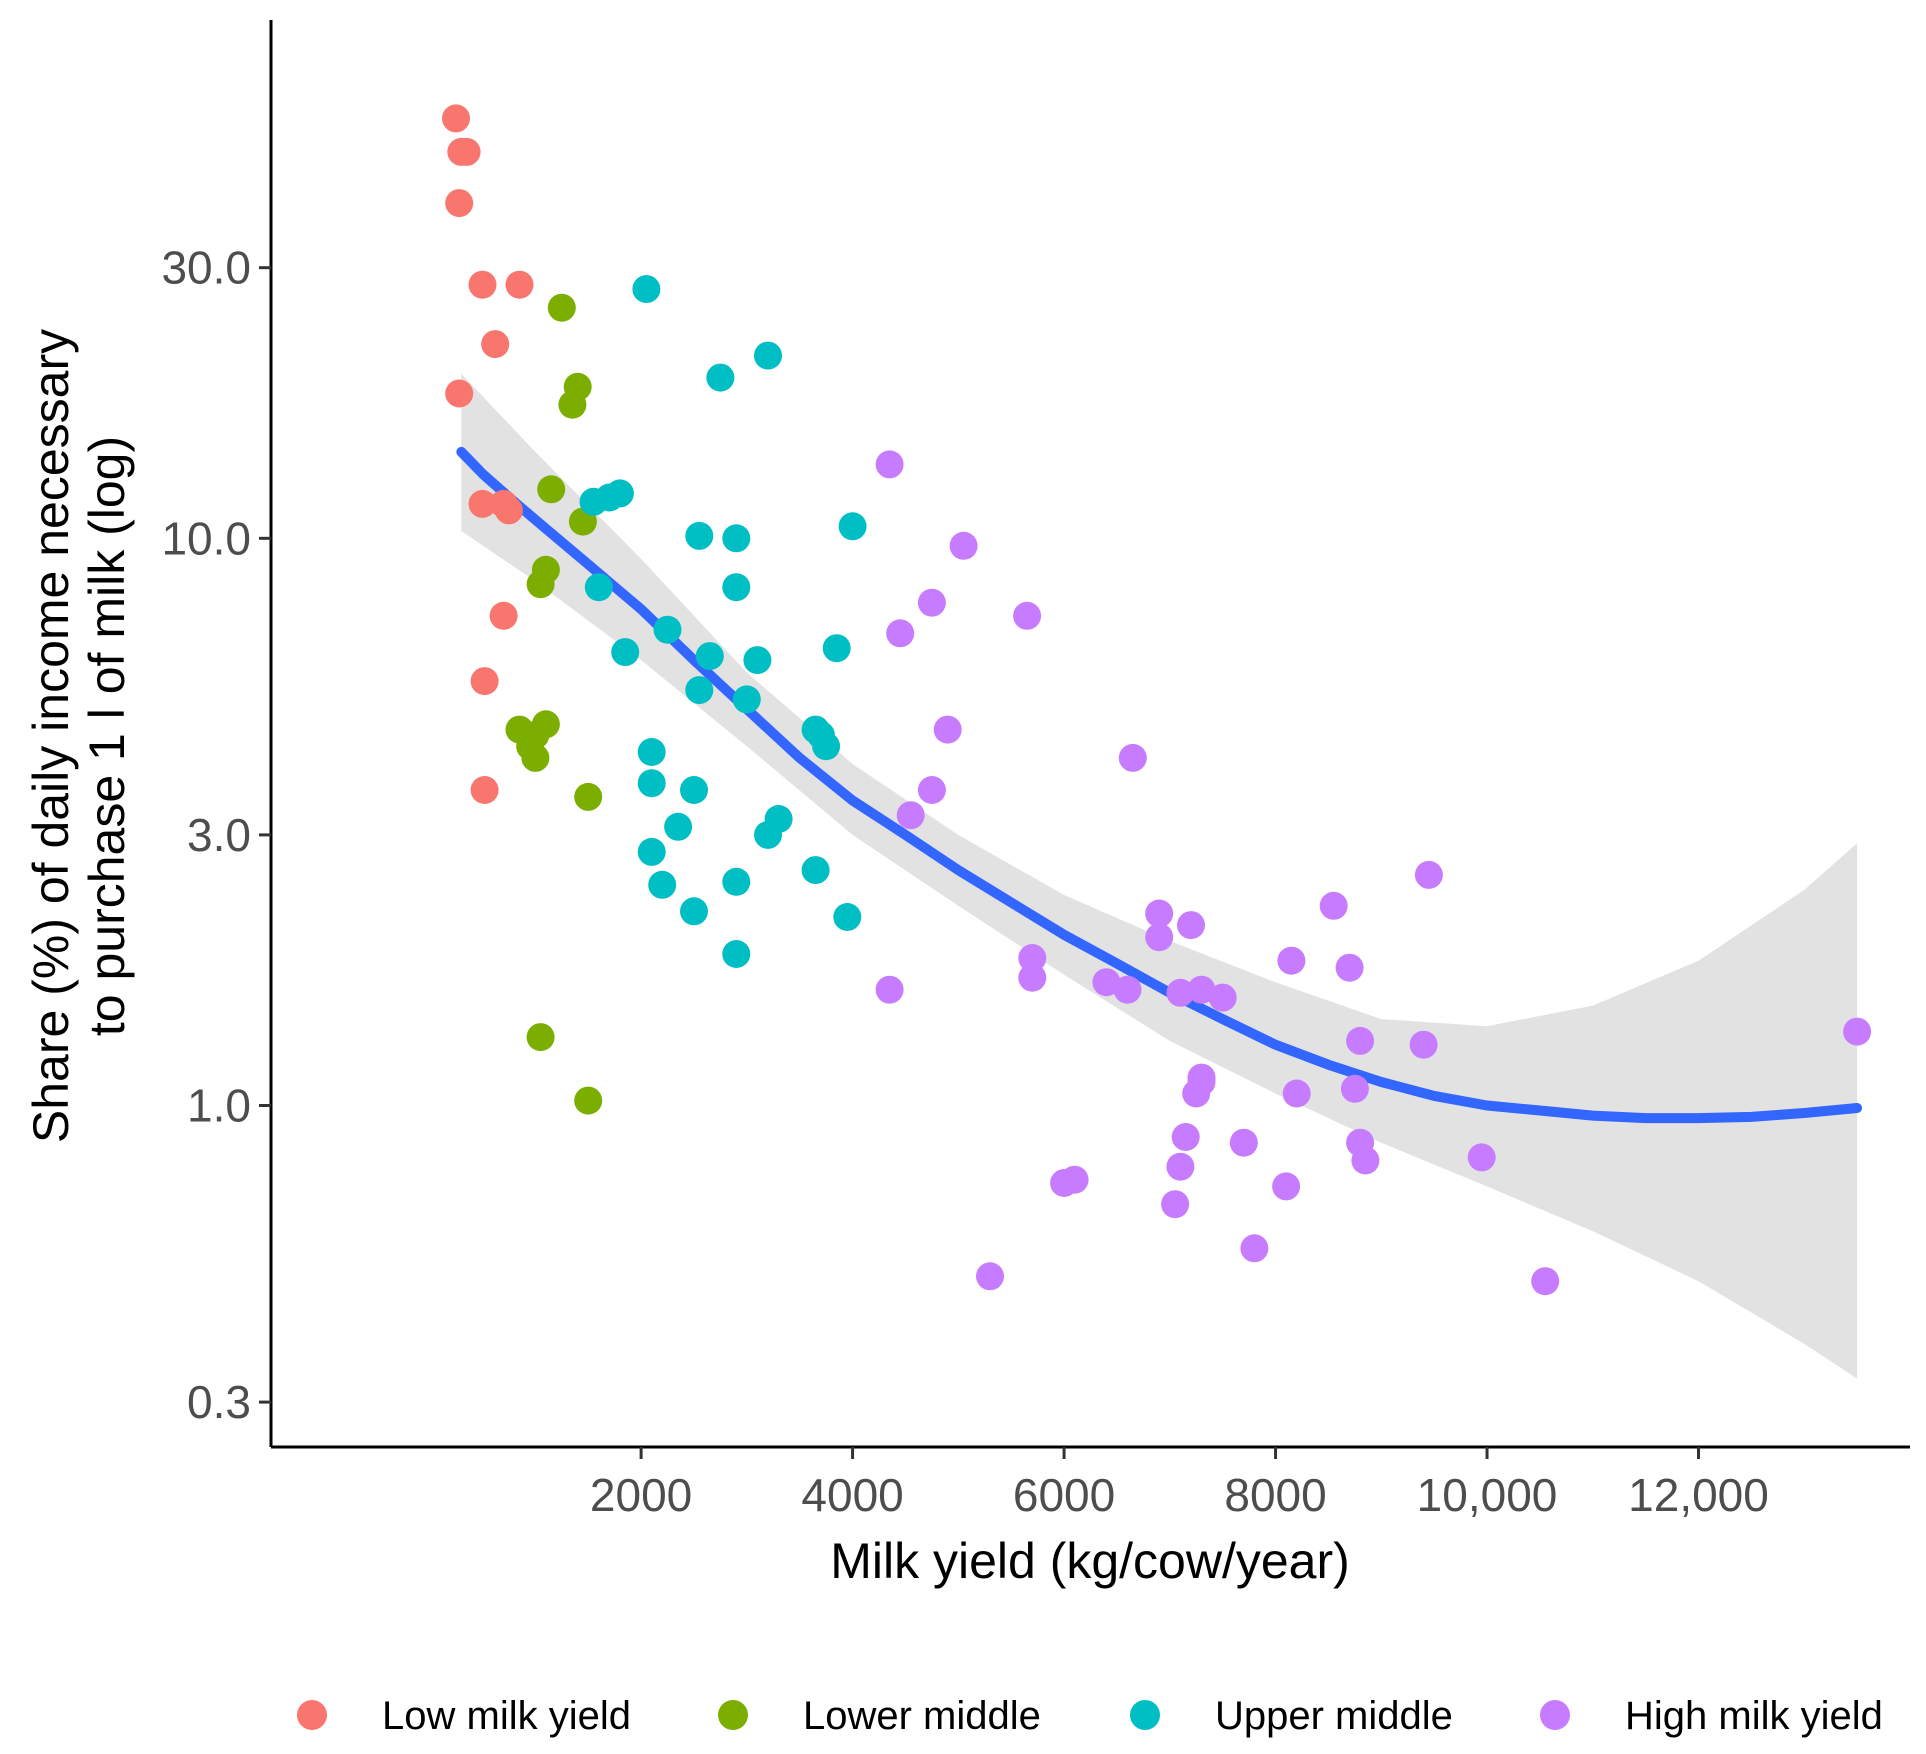 The image size is (1926, 1754). I want to click on y-axis-title-line-1: Share (%) of daily income necessary, so click(51, 736).